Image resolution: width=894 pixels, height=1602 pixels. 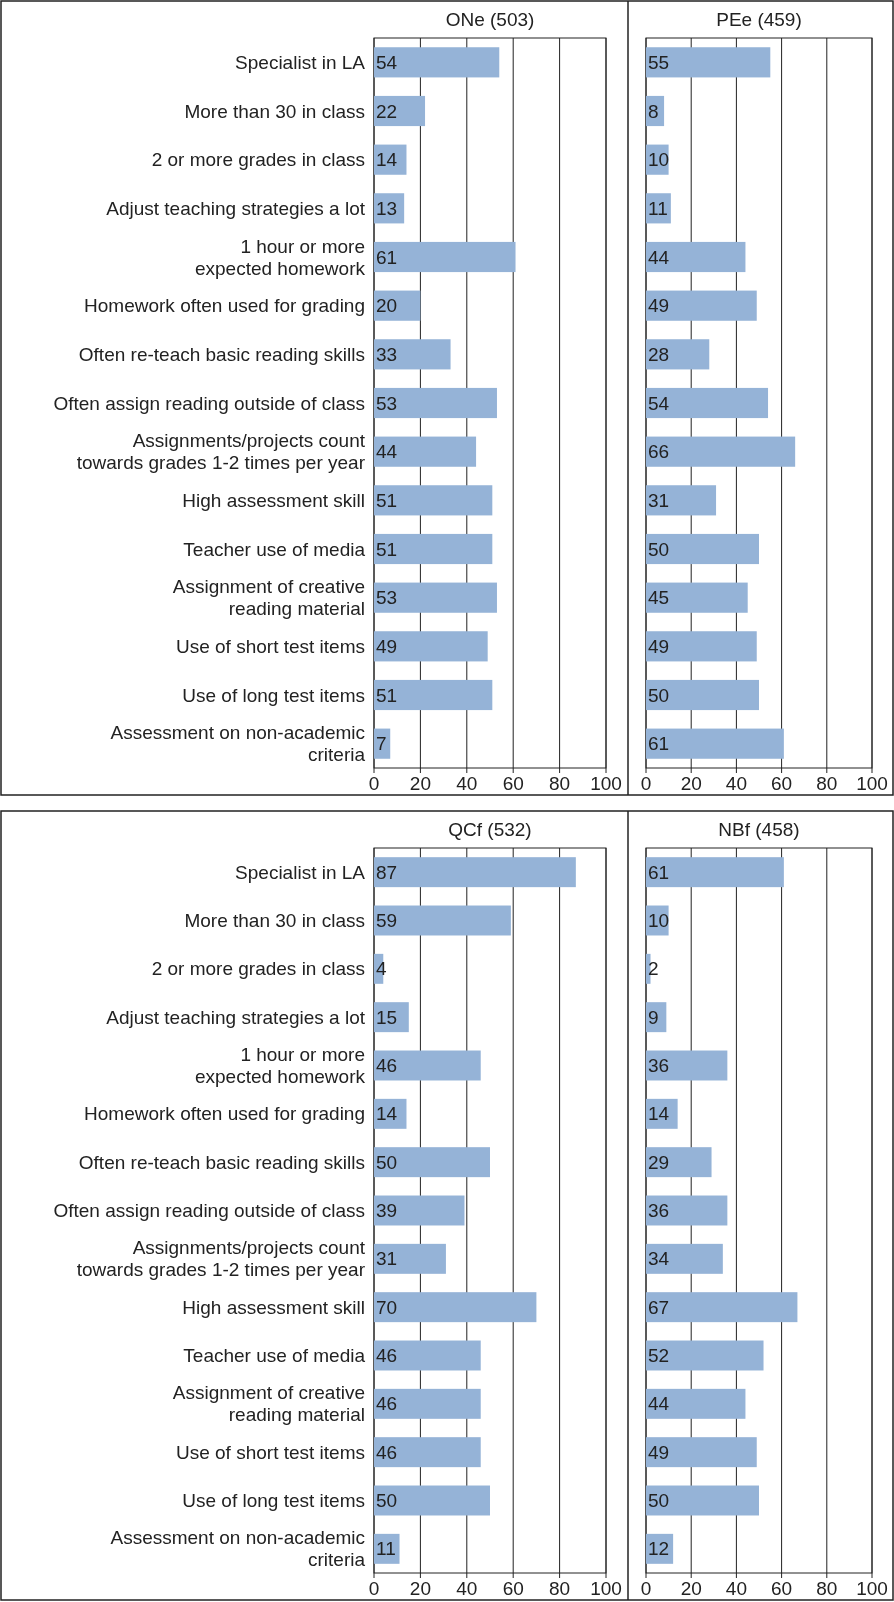 What do you see at coordinates (238, 1549) in the screenshot?
I see `y-tick-label: Assessment on non-academic criteria` at bounding box center [238, 1549].